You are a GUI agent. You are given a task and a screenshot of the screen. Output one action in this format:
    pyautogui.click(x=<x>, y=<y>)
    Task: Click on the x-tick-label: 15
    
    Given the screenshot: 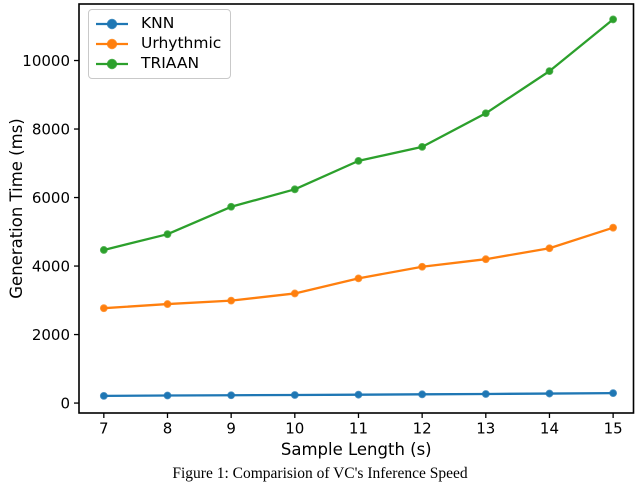 What is the action you would take?
    pyautogui.click(x=613, y=429)
    